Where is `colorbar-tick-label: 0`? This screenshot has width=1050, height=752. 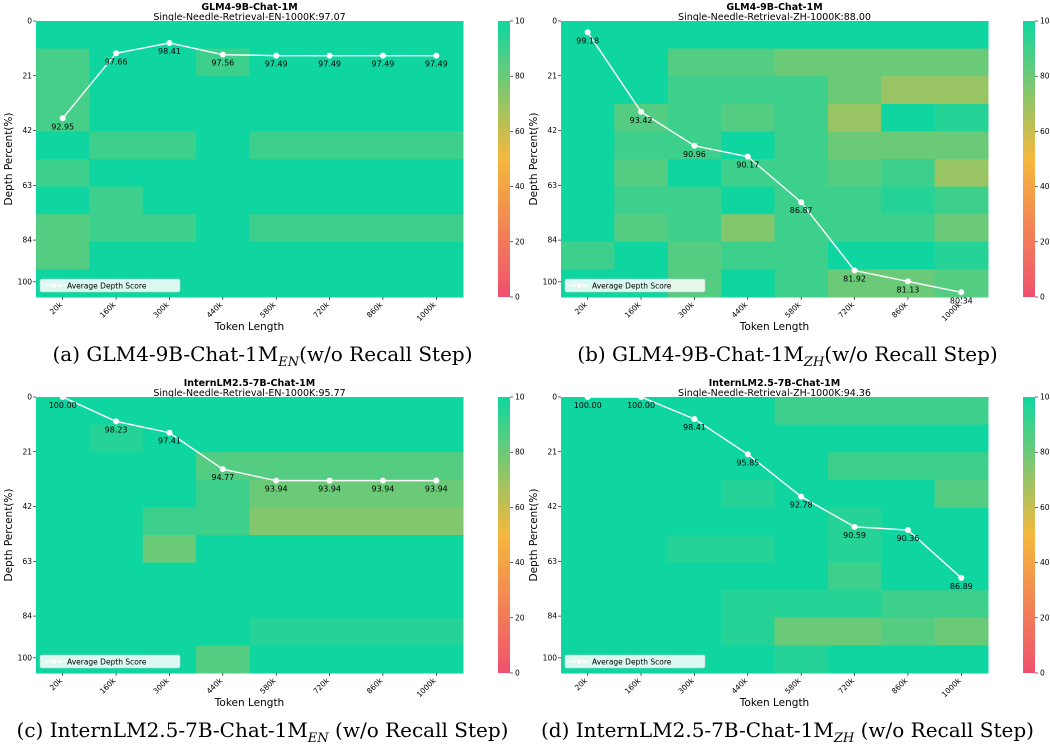
colorbar-tick-label: 0 is located at coordinates (517, 297).